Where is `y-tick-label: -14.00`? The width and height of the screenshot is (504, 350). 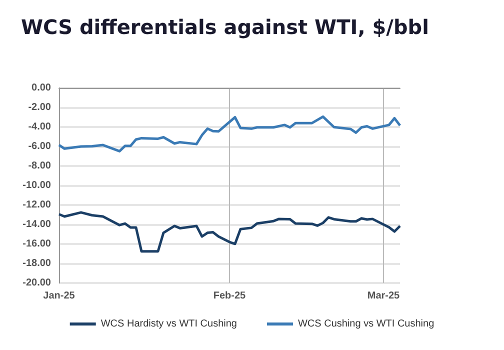 y-tick-label: -14.00 is located at coordinates (37, 224).